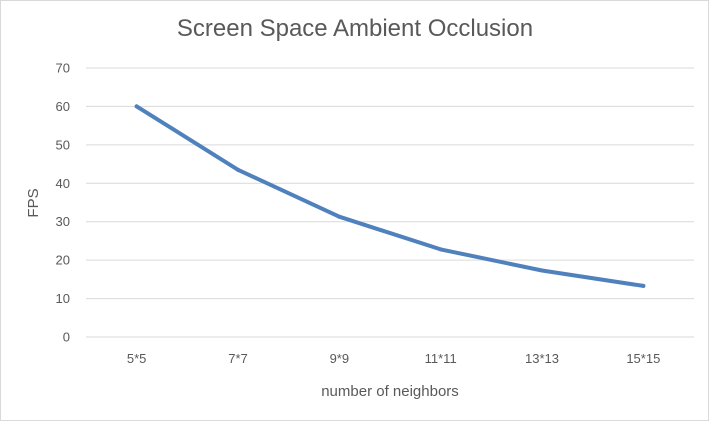 Image resolution: width=709 pixels, height=422 pixels. What do you see at coordinates (63, 68) in the screenshot?
I see `y-tick-label: 70` at bounding box center [63, 68].